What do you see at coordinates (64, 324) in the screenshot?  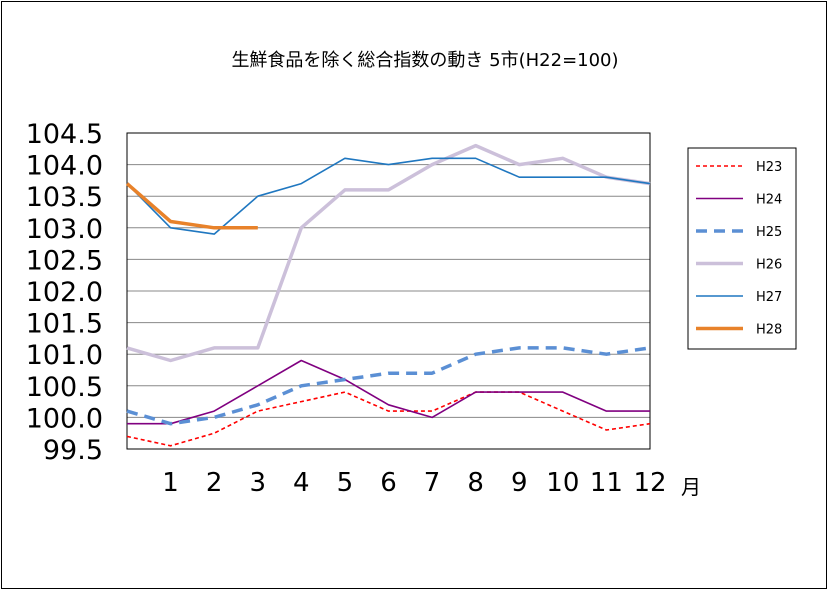 I see `y-tick-label: 101.5` at bounding box center [64, 324].